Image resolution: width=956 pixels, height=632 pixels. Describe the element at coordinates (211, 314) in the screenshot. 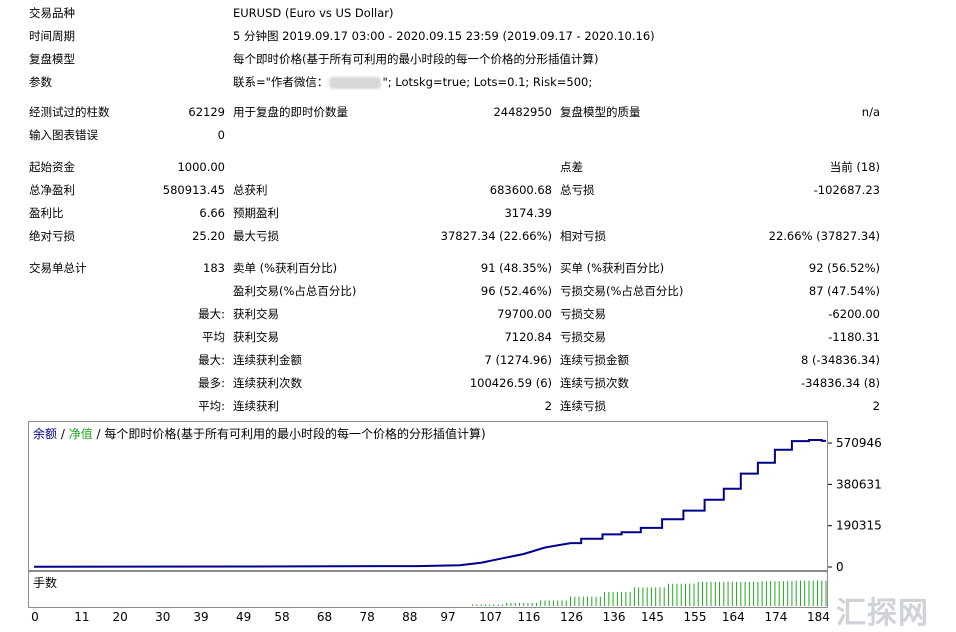

I see `largest-prefix: 最大:` at that location.